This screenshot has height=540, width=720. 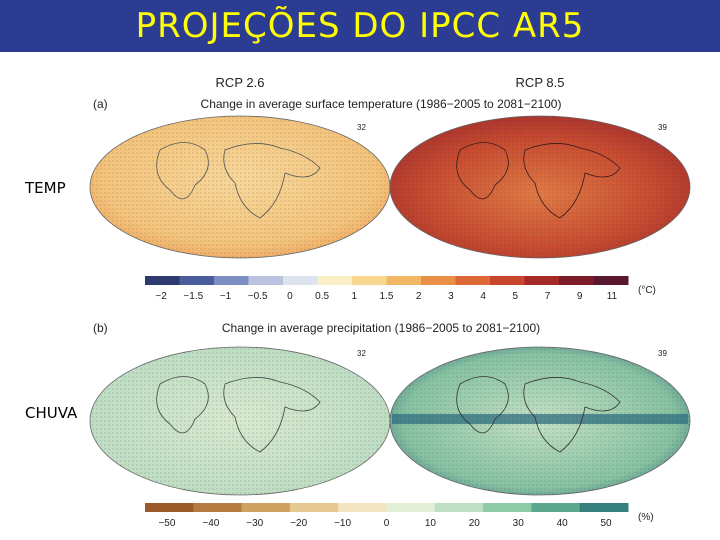 I want to click on temp-colorbar-tick-label: −1.5, so click(x=193, y=296).